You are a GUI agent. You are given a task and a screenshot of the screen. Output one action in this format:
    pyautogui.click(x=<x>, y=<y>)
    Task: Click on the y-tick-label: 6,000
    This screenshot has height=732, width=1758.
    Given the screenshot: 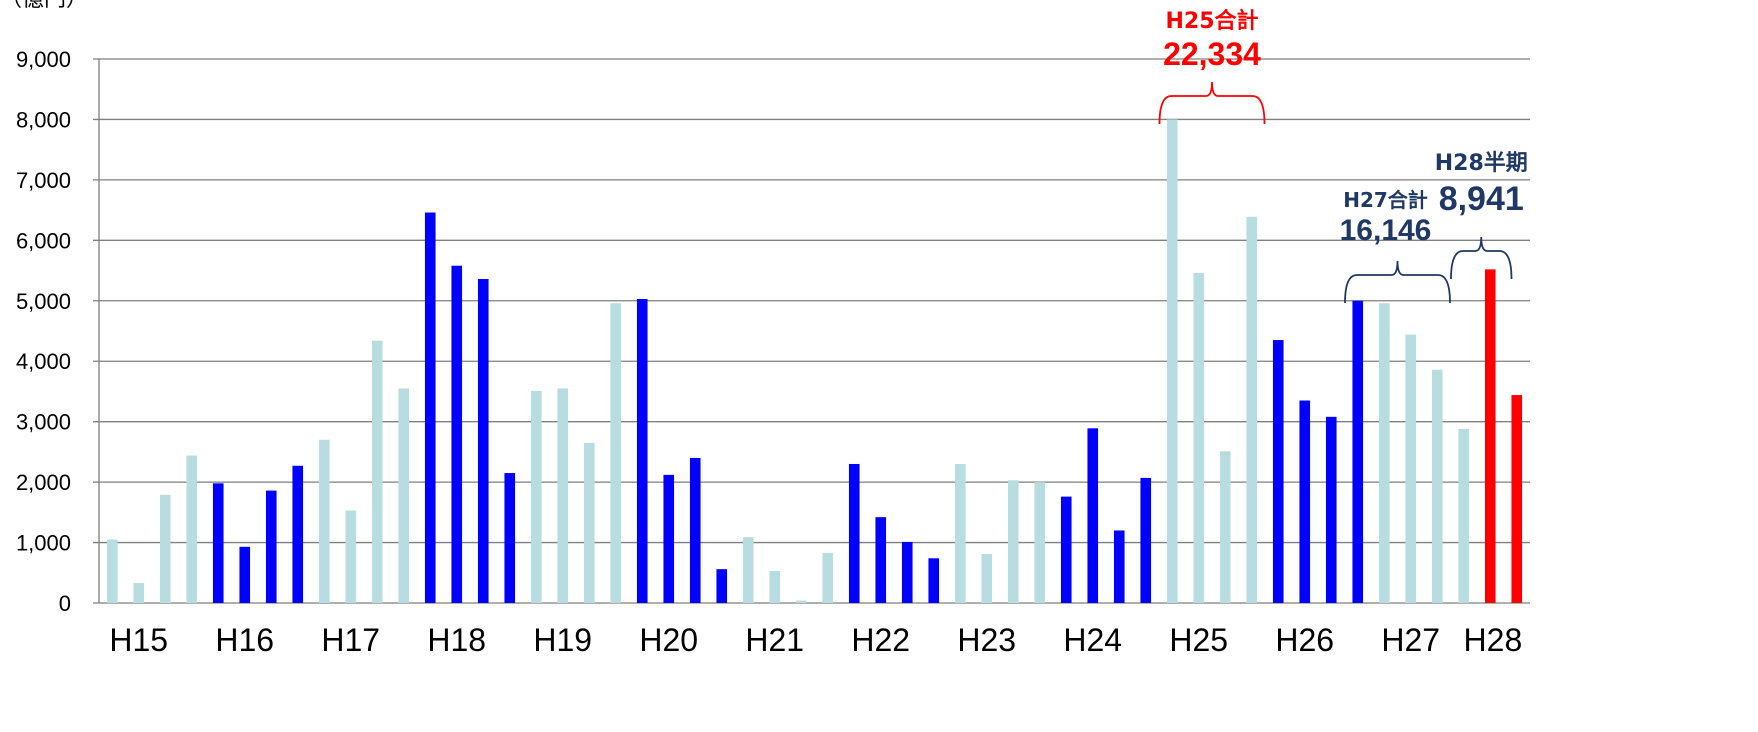 What is the action you would take?
    pyautogui.click(x=43, y=240)
    